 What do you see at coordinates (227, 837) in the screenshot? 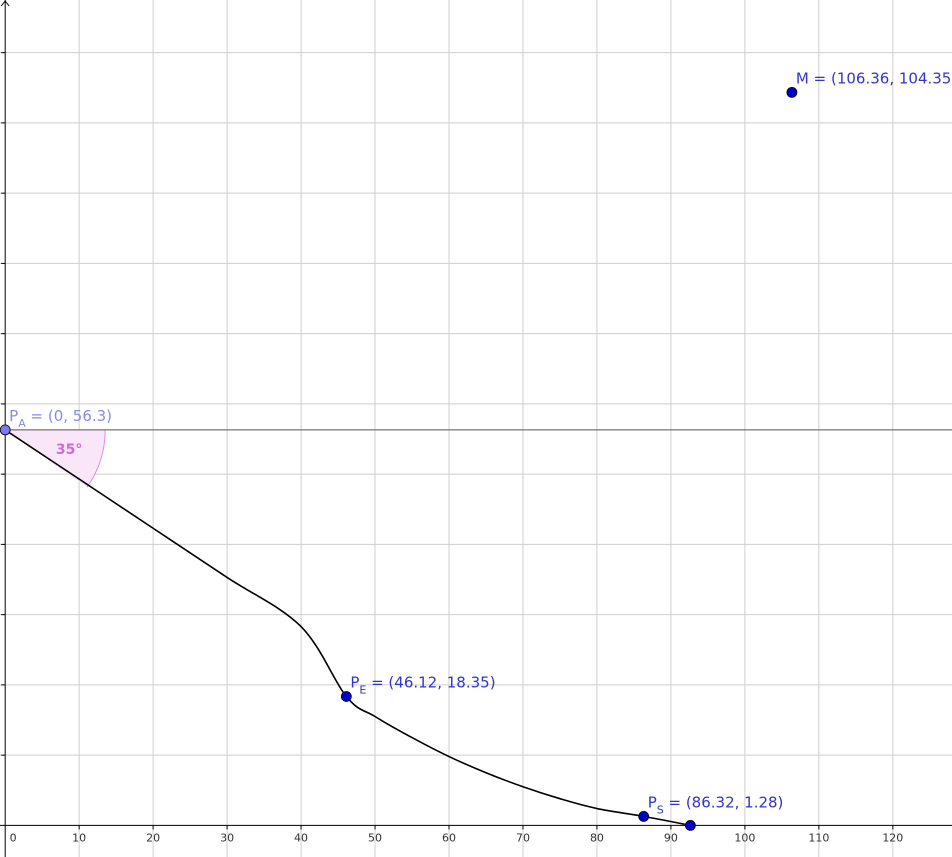
I see `x-tick-label-30: 30` at bounding box center [227, 837].